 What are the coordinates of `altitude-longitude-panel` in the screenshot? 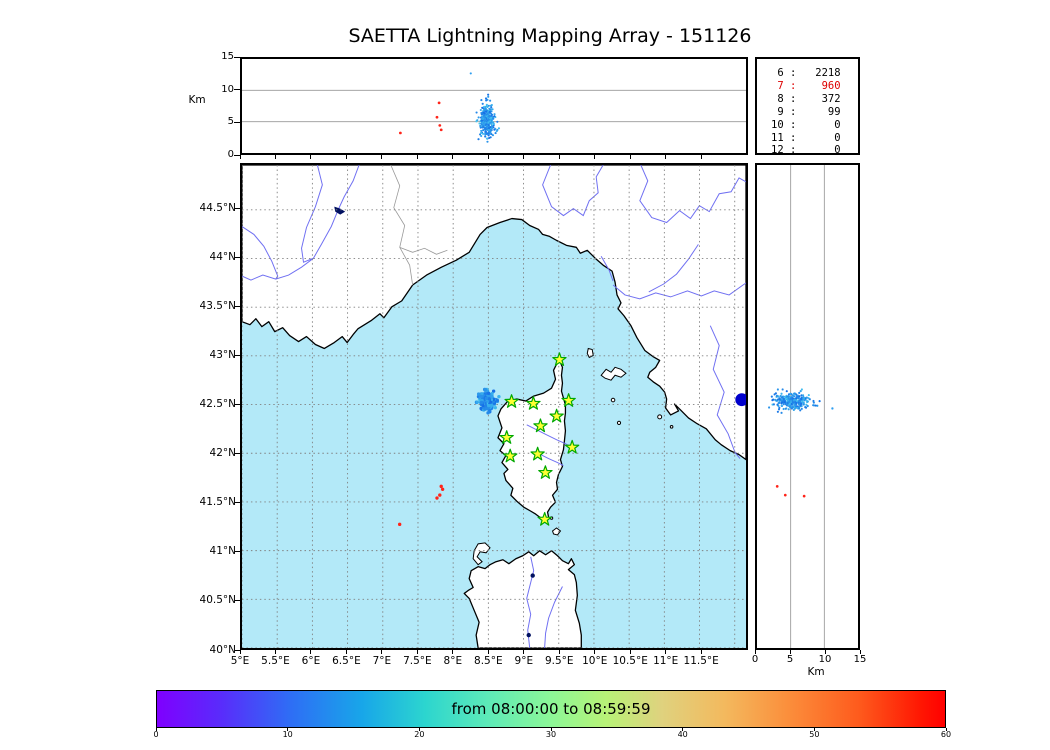 It's located at (494, 106).